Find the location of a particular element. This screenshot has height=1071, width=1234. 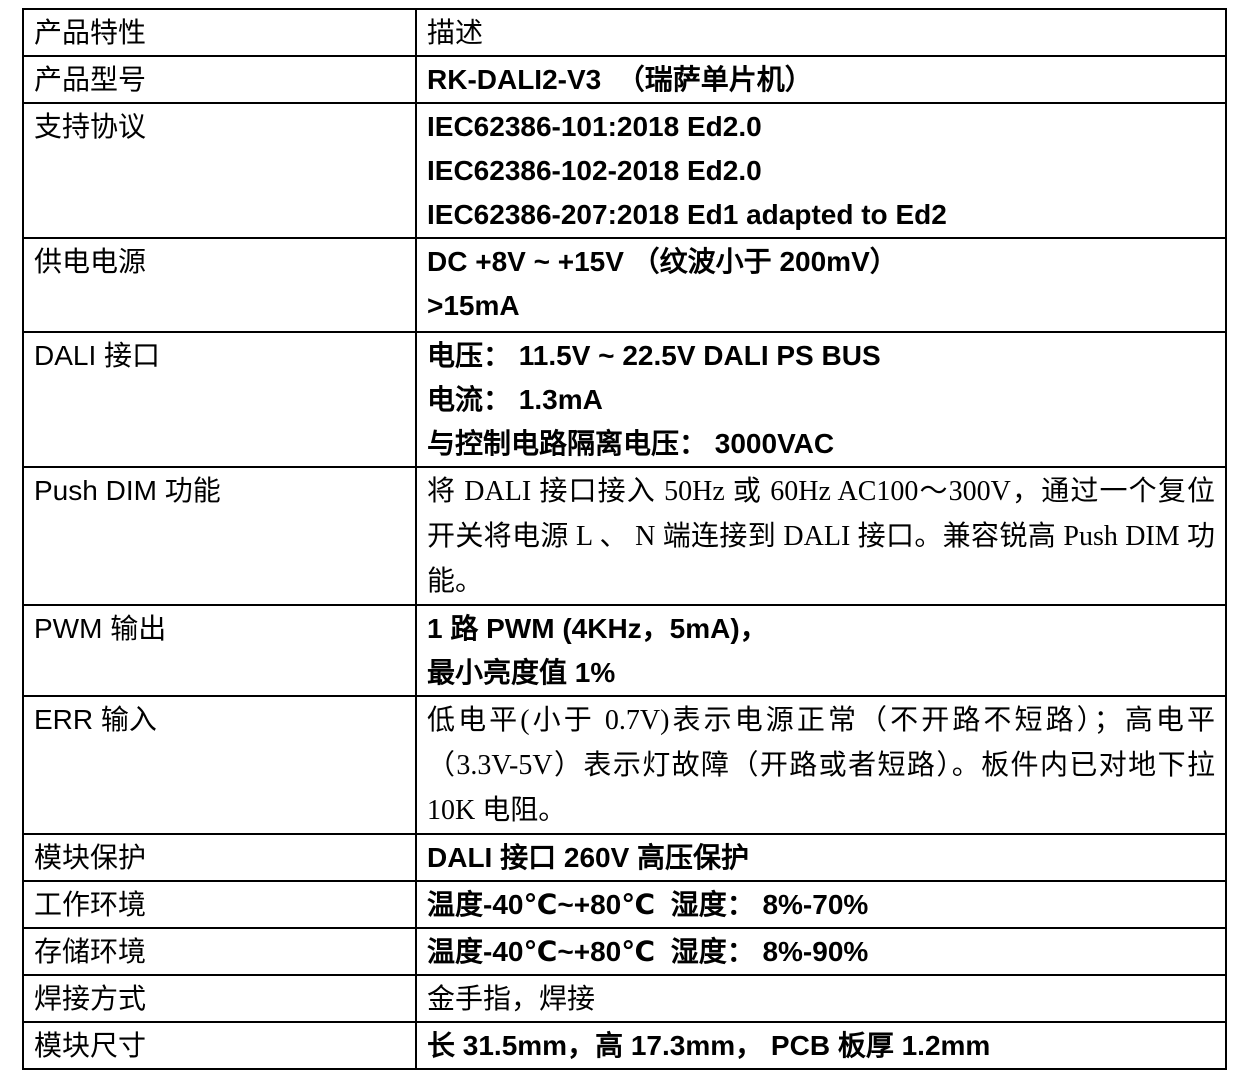

header-product-features: 产品特性 is located at coordinates (219, 32).